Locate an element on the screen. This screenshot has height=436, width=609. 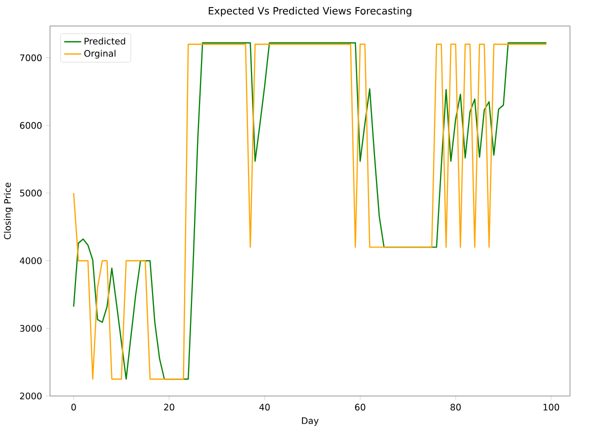
legend-label: Orginal is located at coordinates (100, 54).